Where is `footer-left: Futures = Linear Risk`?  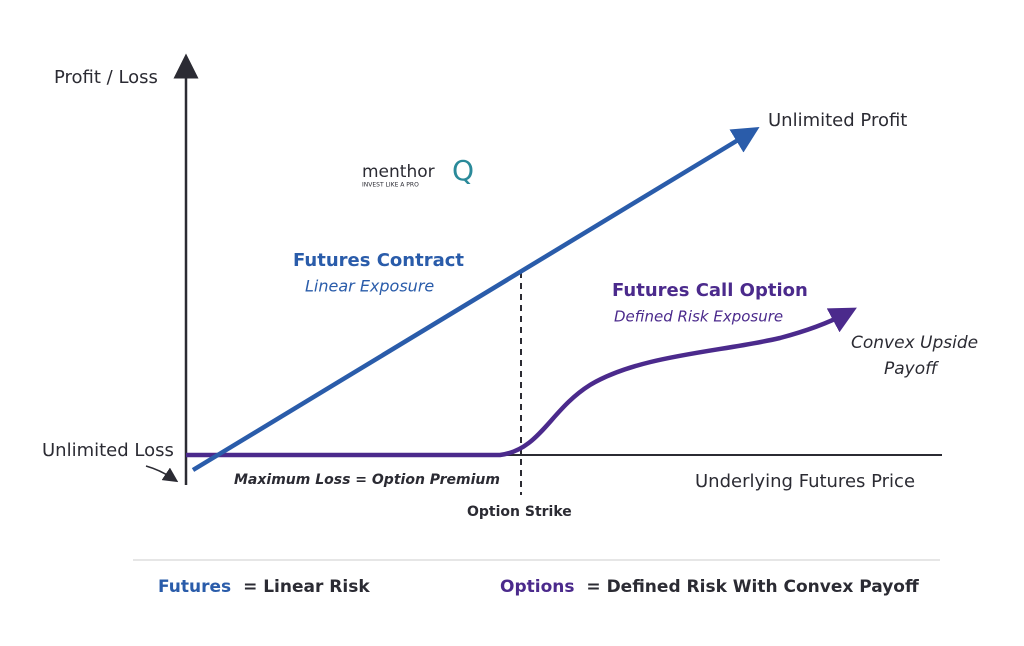
footer-left: Futures = Linear Risk is located at coordinates (264, 587).